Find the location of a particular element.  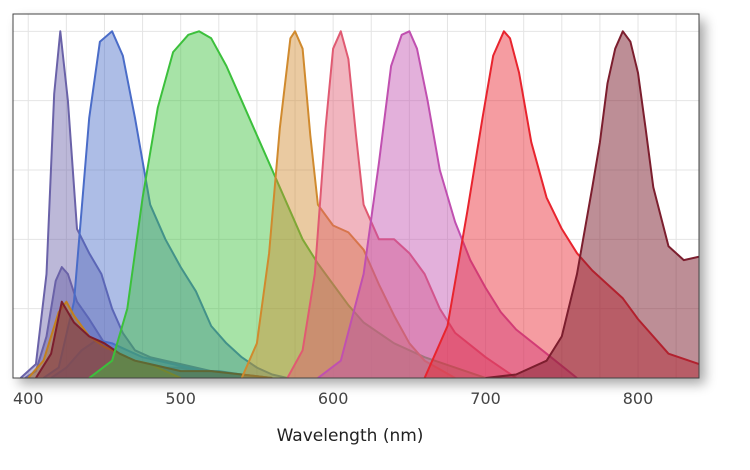

x-tick-label: 400 is located at coordinates (28, 398).